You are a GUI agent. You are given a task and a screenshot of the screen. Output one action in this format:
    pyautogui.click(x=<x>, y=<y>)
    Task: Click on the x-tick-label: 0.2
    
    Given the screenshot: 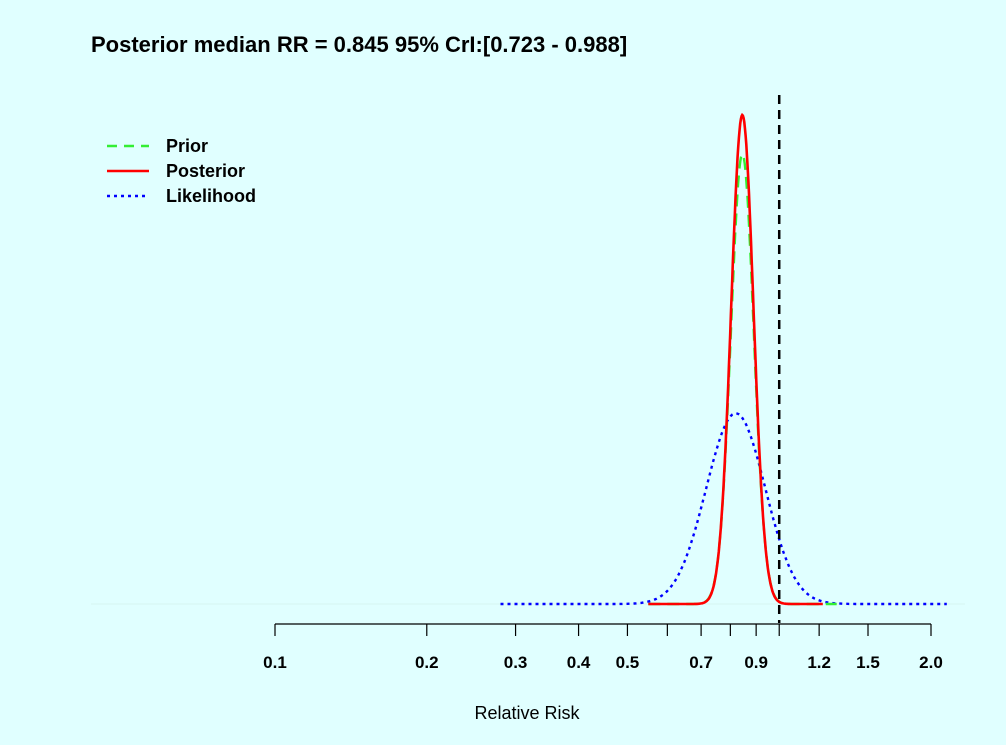 What is the action you would take?
    pyautogui.click(x=427, y=662)
    